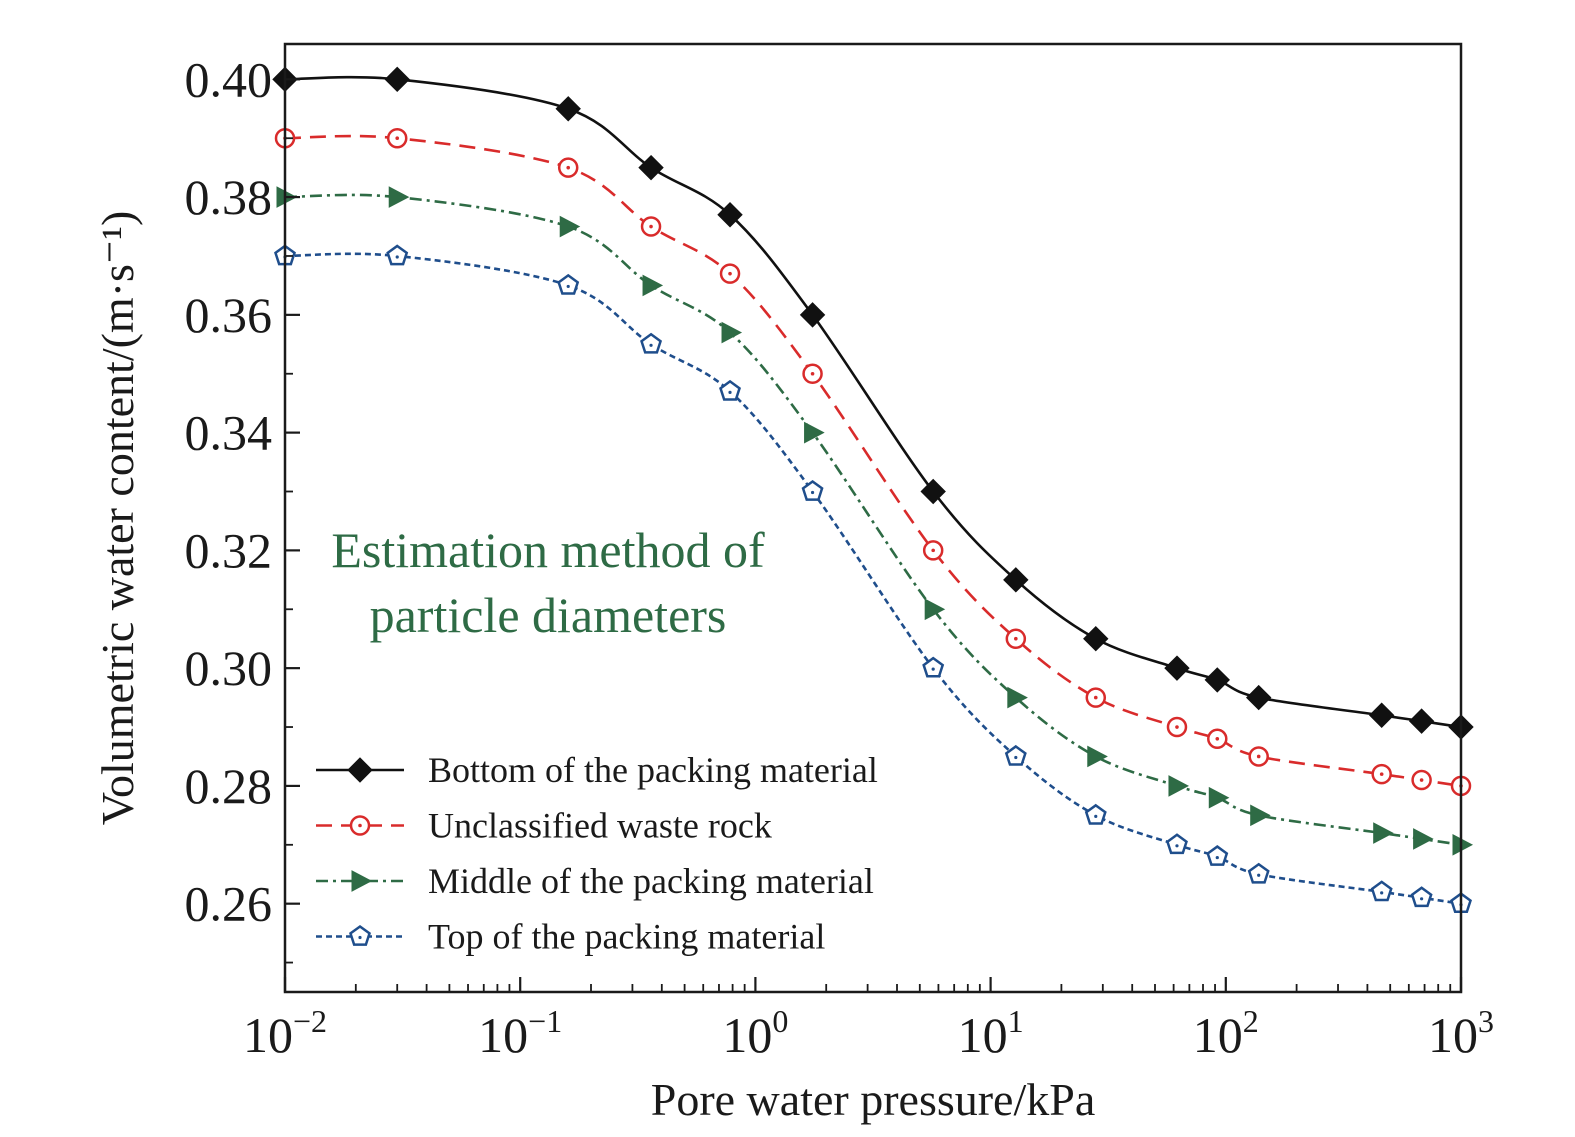 This screenshot has width=1575, height=1137. I want to click on legend-item: Middle of the packing material, so click(595, 881).